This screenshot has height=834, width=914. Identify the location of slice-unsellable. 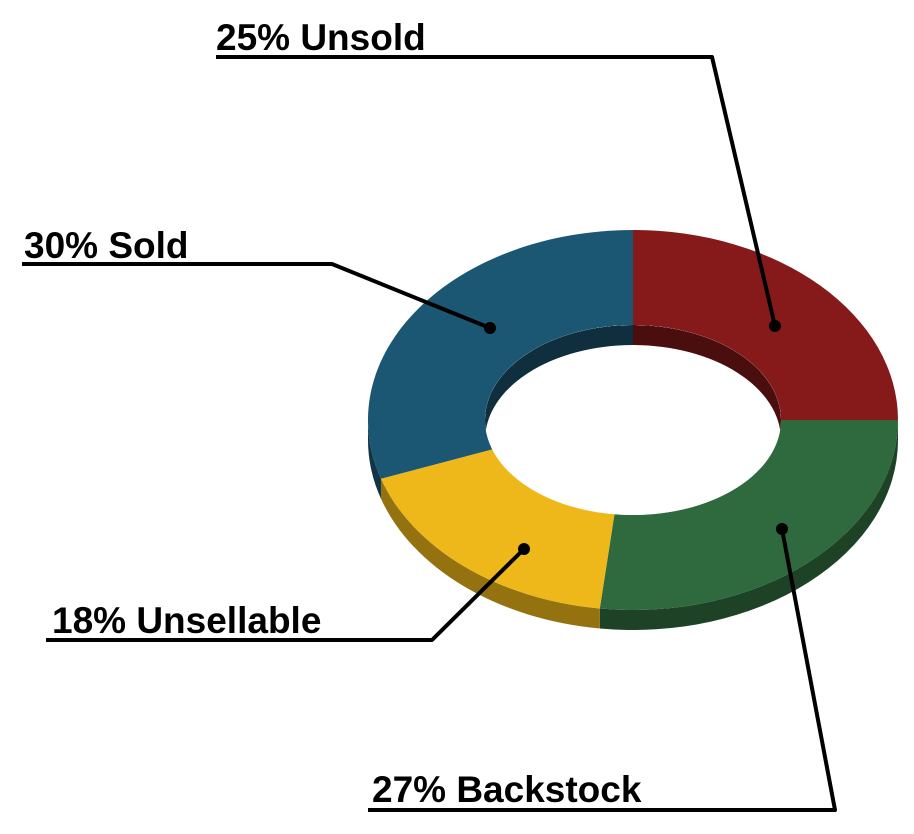
(497, 529).